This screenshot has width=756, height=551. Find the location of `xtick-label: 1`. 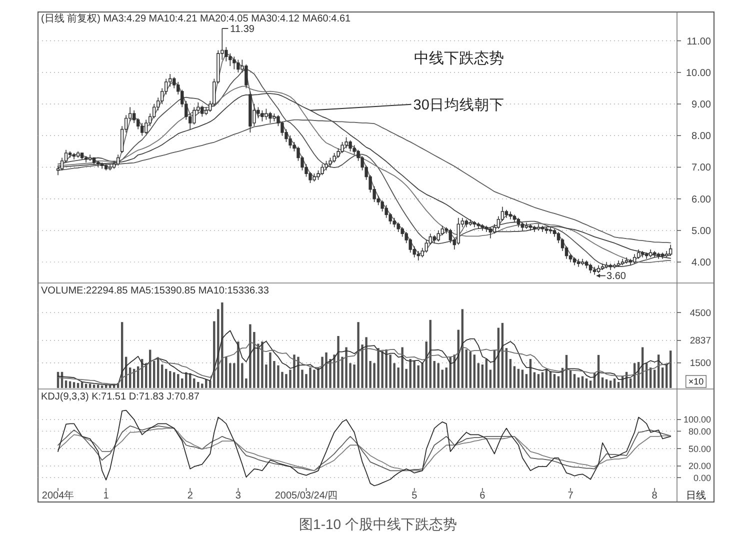

xtick-label: 1 is located at coordinates (106, 496).